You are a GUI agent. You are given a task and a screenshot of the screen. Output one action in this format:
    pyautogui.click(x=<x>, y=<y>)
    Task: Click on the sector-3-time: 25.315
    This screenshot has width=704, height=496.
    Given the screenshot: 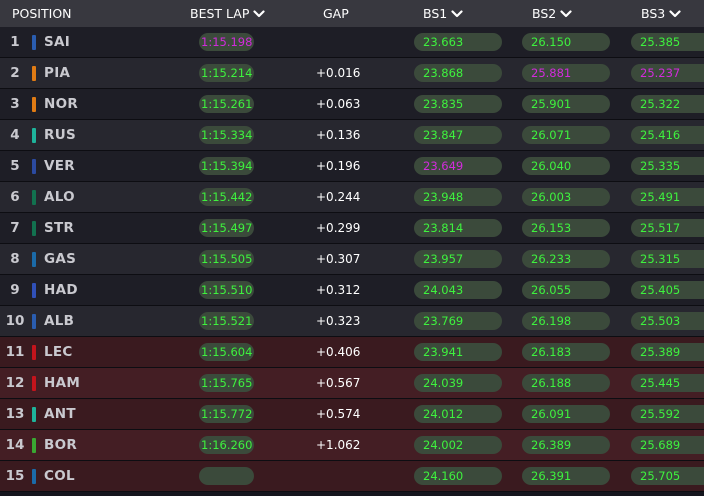 What is the action you would take?
    pyautogui.click(x=667, y=259)
    